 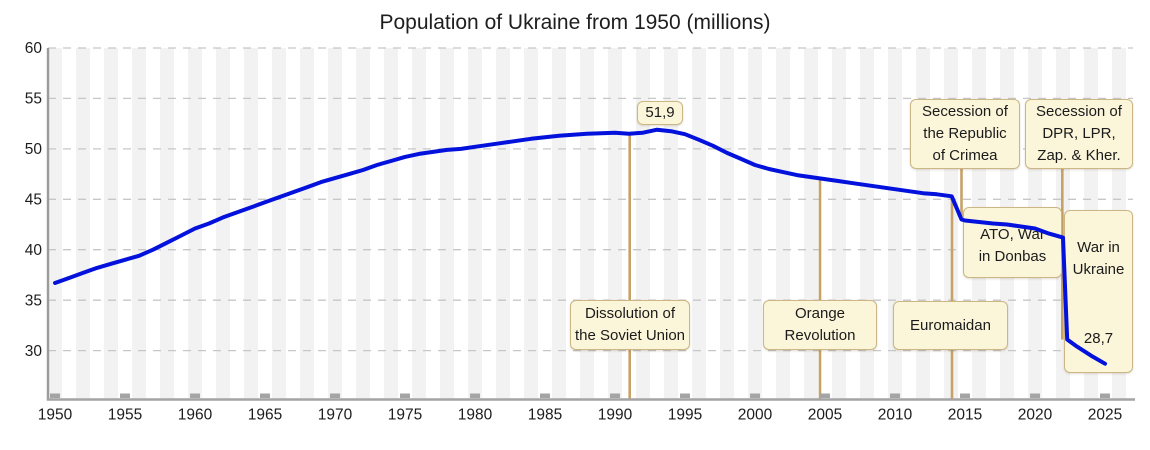 What do you see at coordinates (265, 415) in the screenshot?
I see `svg-text: 1965` at bounding box center [265, 415].